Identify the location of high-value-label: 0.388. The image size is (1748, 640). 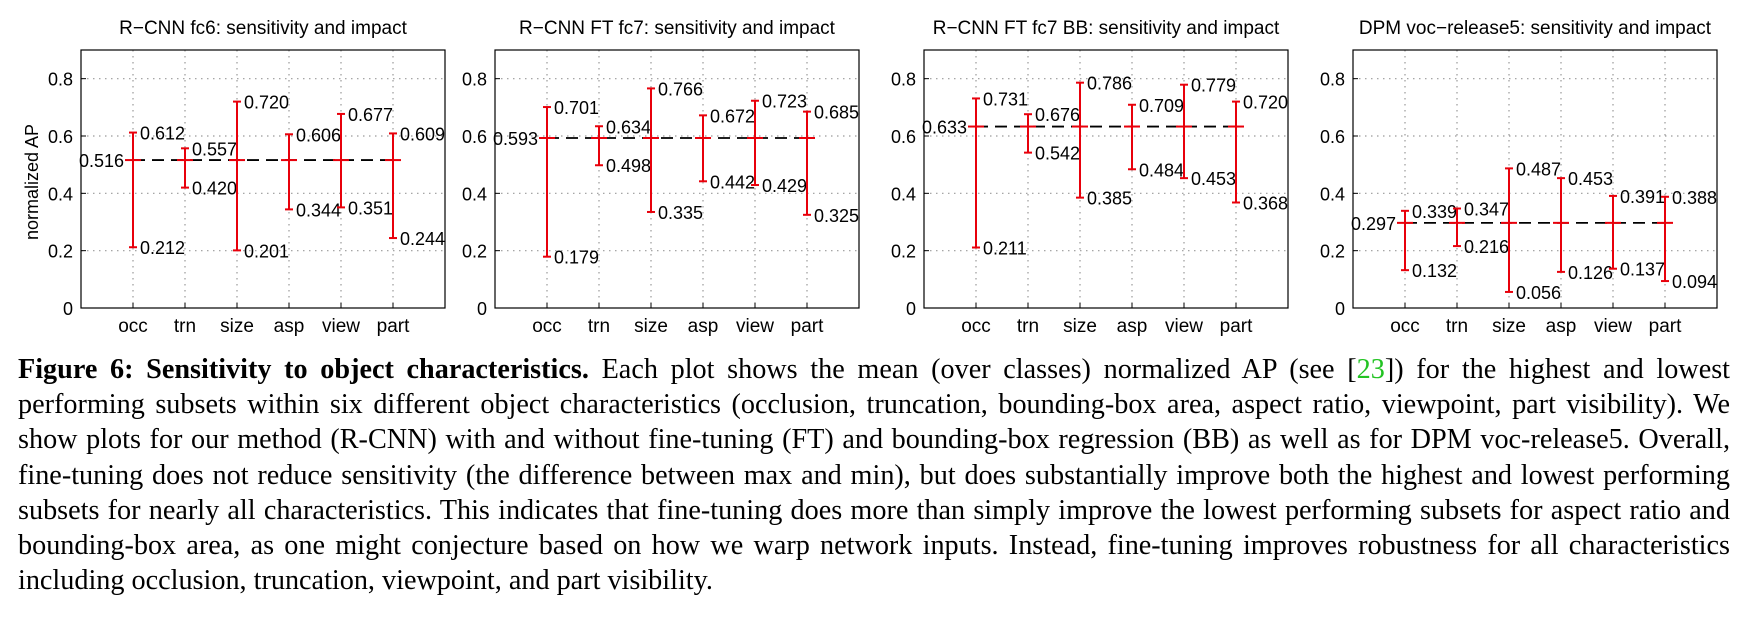
(1694, 198).